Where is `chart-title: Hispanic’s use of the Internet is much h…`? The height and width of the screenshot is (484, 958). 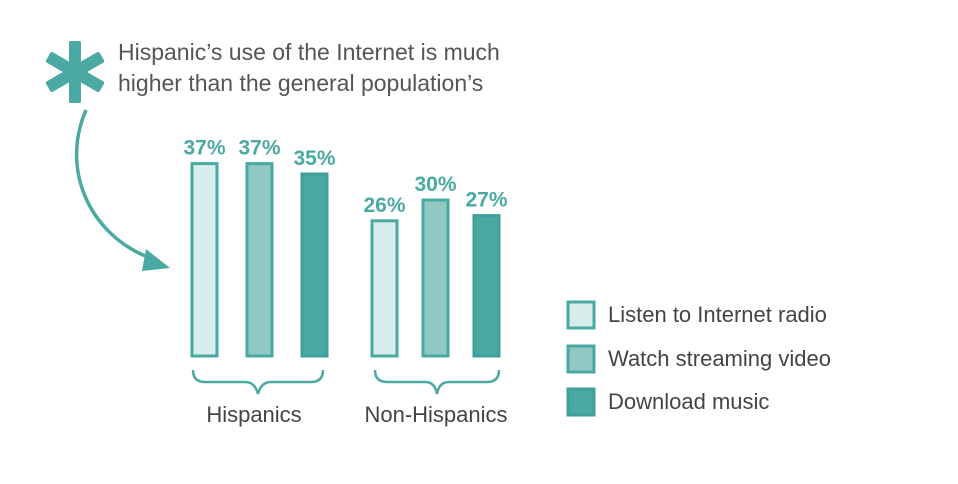
chart-title: Hispanic’s use of the Internet is much h… is located at coordinates (312, 67).